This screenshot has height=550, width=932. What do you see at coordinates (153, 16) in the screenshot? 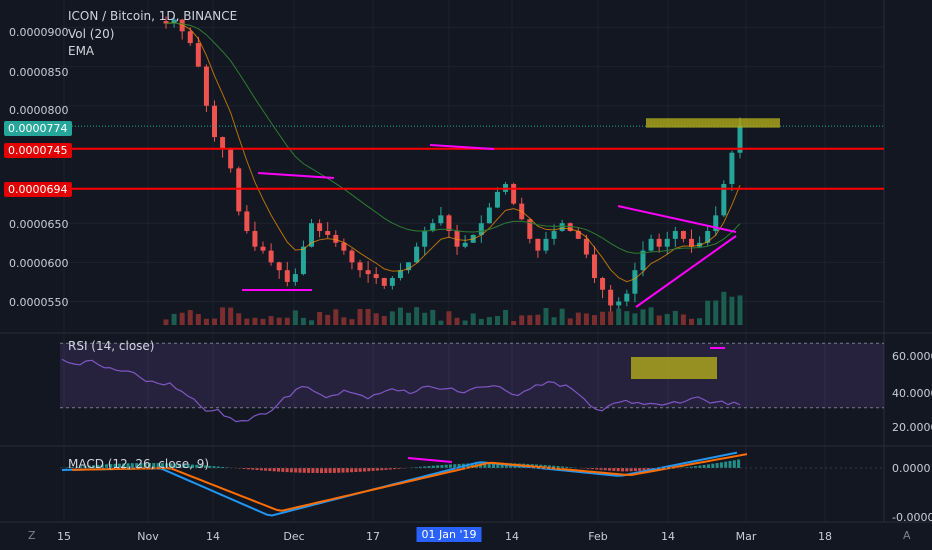
I see `symbol-title: ICON / Bitcoin, 1D, BINANCE` at bounding box center [153, 16].